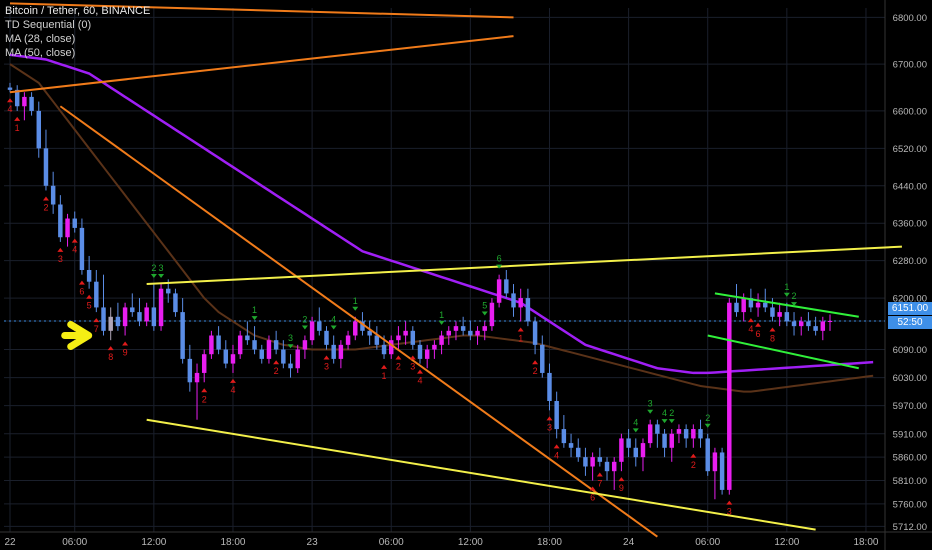  I want to click on td-buy-count: 9, so click(621, 488).